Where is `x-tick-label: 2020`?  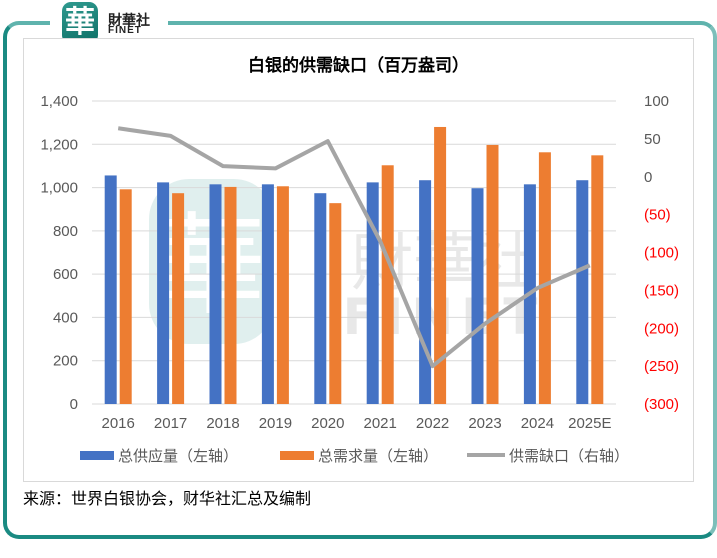 x-tick-label: 2020 is located at coordinates (327, 423).